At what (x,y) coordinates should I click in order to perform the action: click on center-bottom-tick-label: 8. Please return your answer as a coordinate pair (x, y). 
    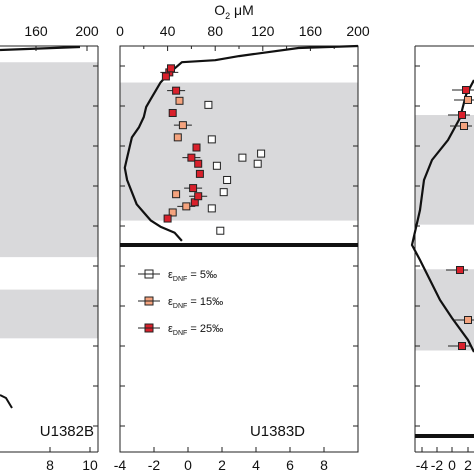
    Looking at the image, I should click on (324, 465).